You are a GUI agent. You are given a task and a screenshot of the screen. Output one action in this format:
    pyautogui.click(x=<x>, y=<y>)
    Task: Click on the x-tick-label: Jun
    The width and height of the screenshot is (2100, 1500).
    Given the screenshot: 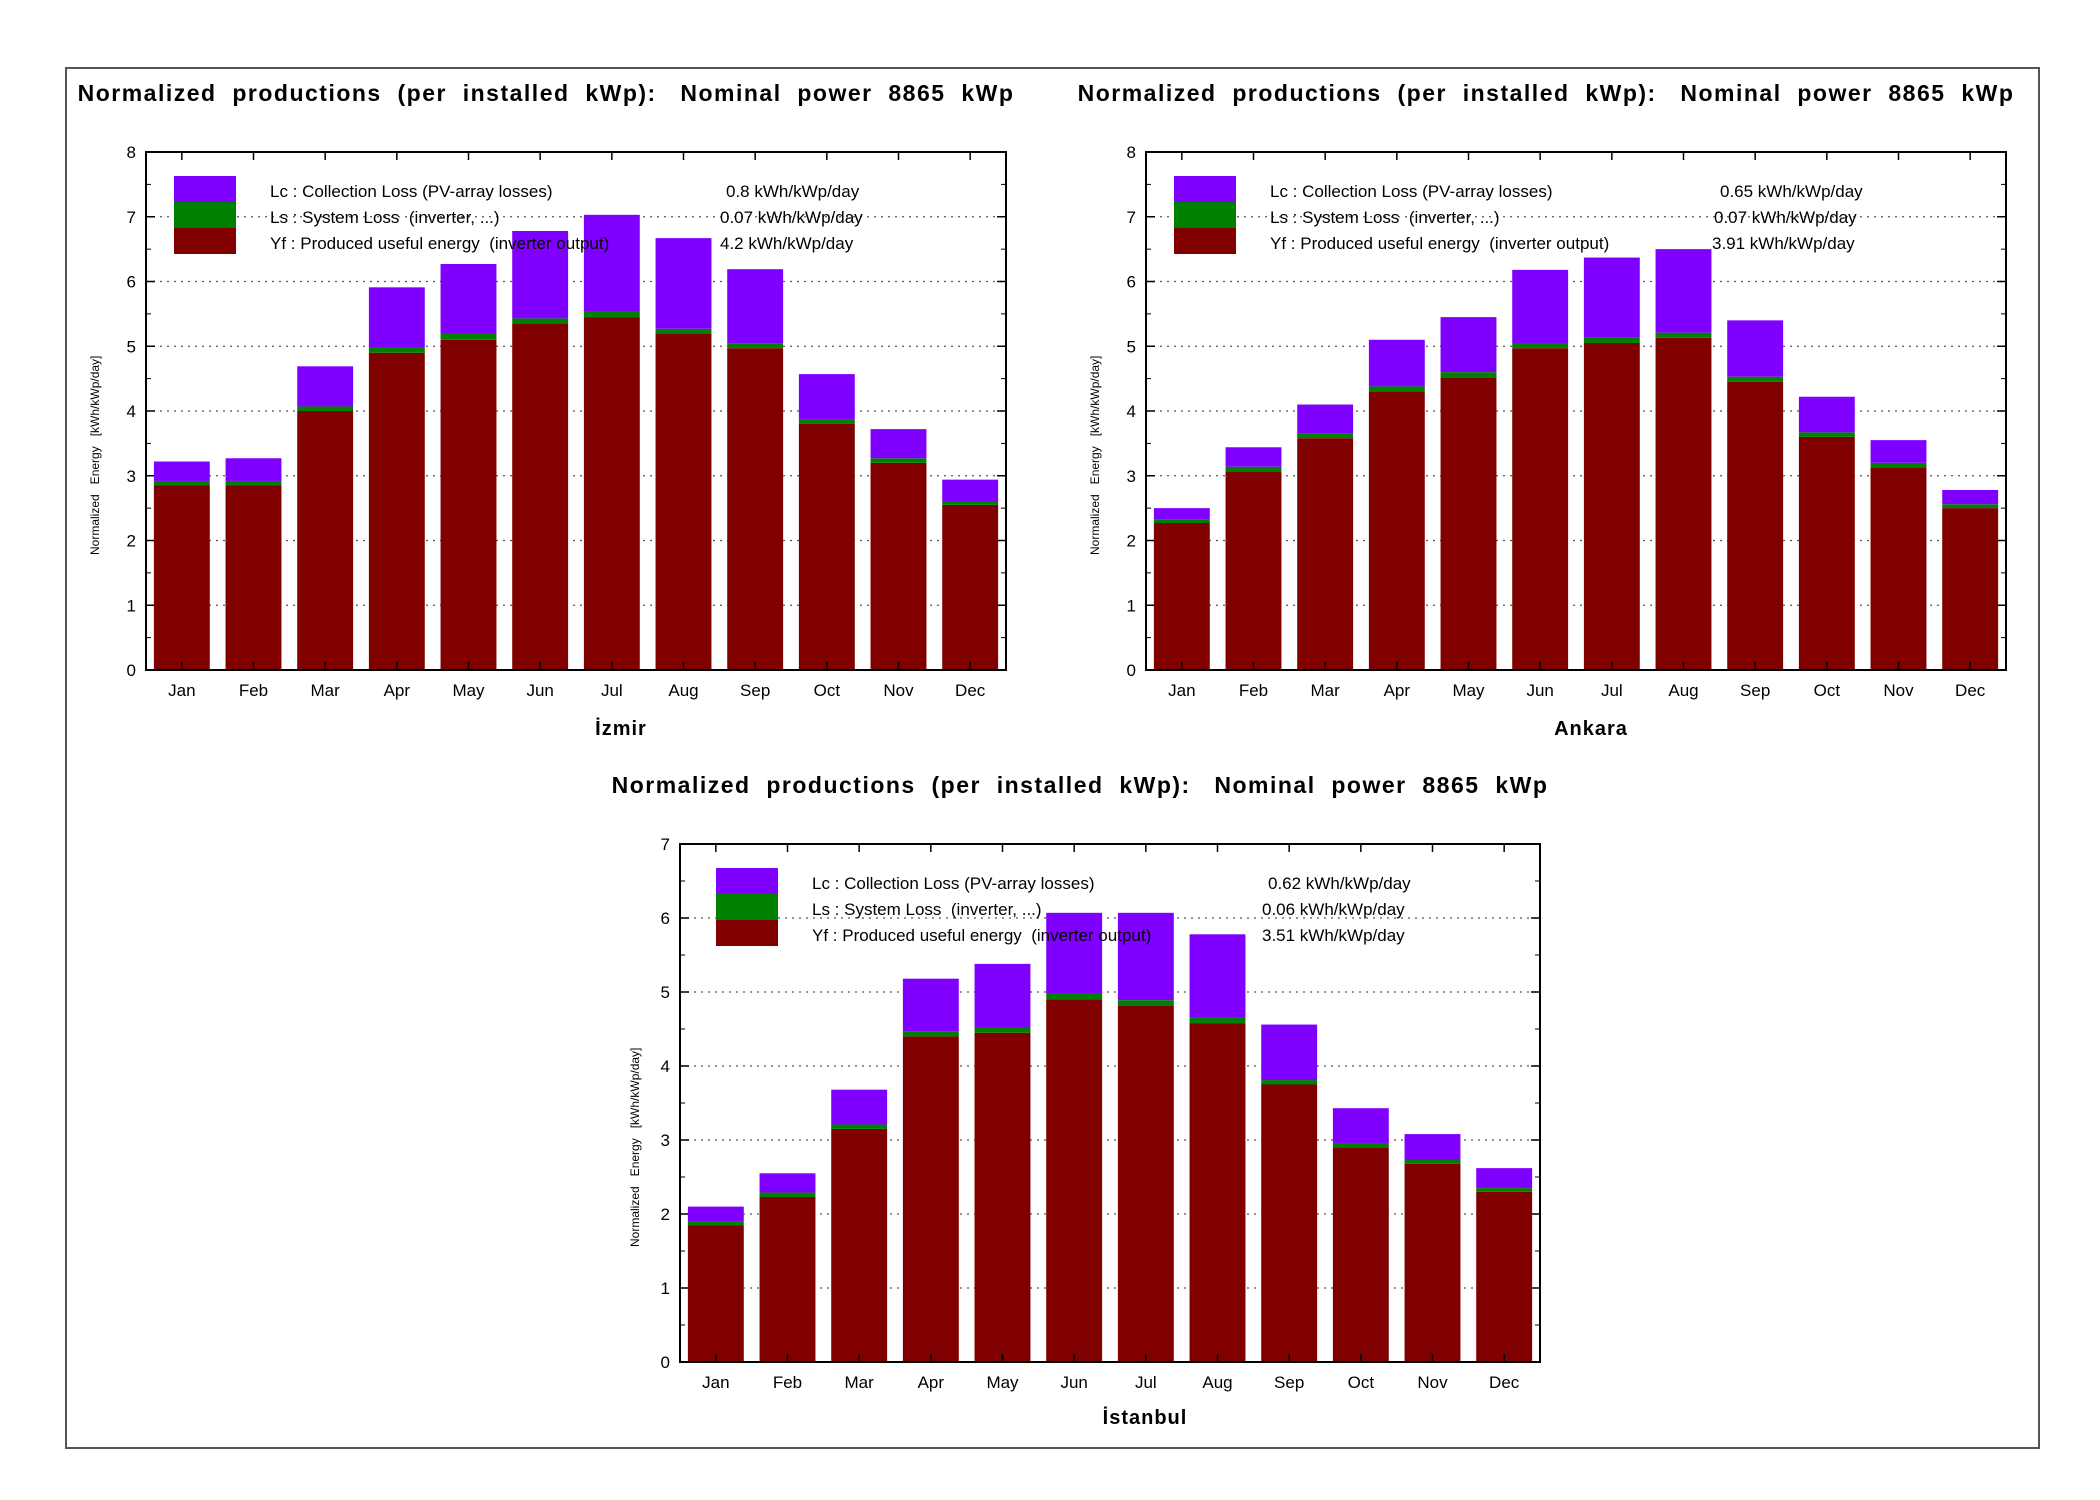 What is the action you would take?
    pyautogui.click(x=539, y=690)
    